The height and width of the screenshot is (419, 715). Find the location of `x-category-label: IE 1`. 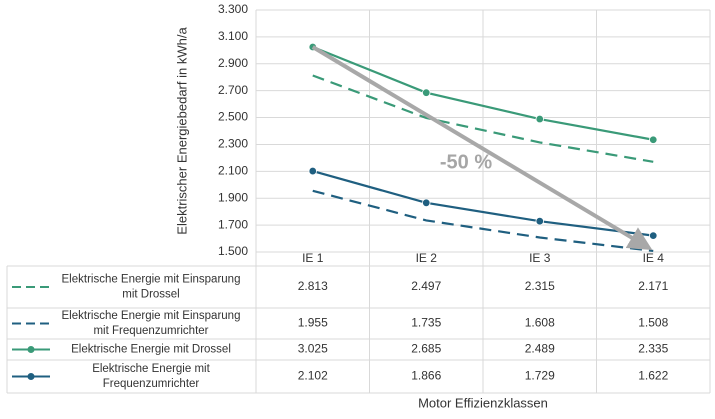

x-category-label: IE 1 is located at coordinates (313, 258).